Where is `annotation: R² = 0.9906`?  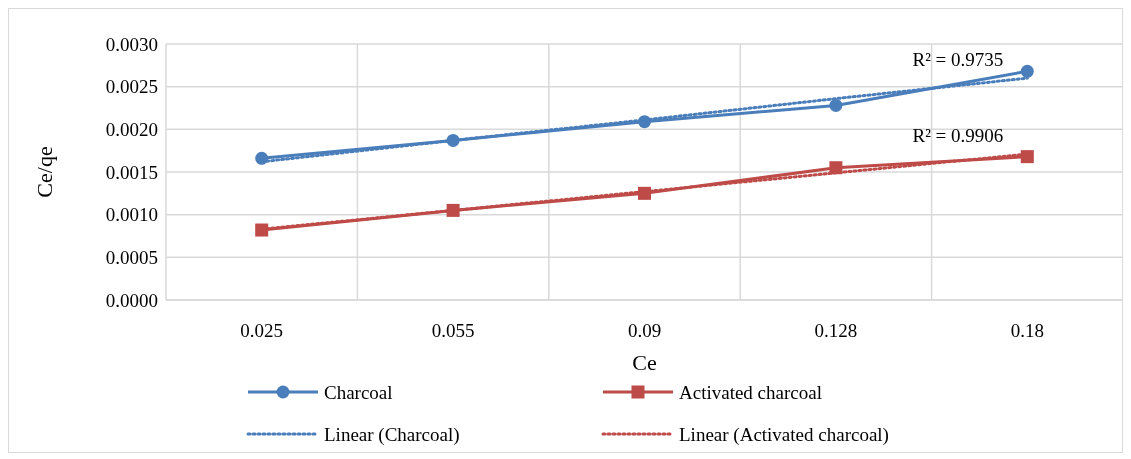
annotation: R² = 0.9906 is located at coordinates (958, 136).